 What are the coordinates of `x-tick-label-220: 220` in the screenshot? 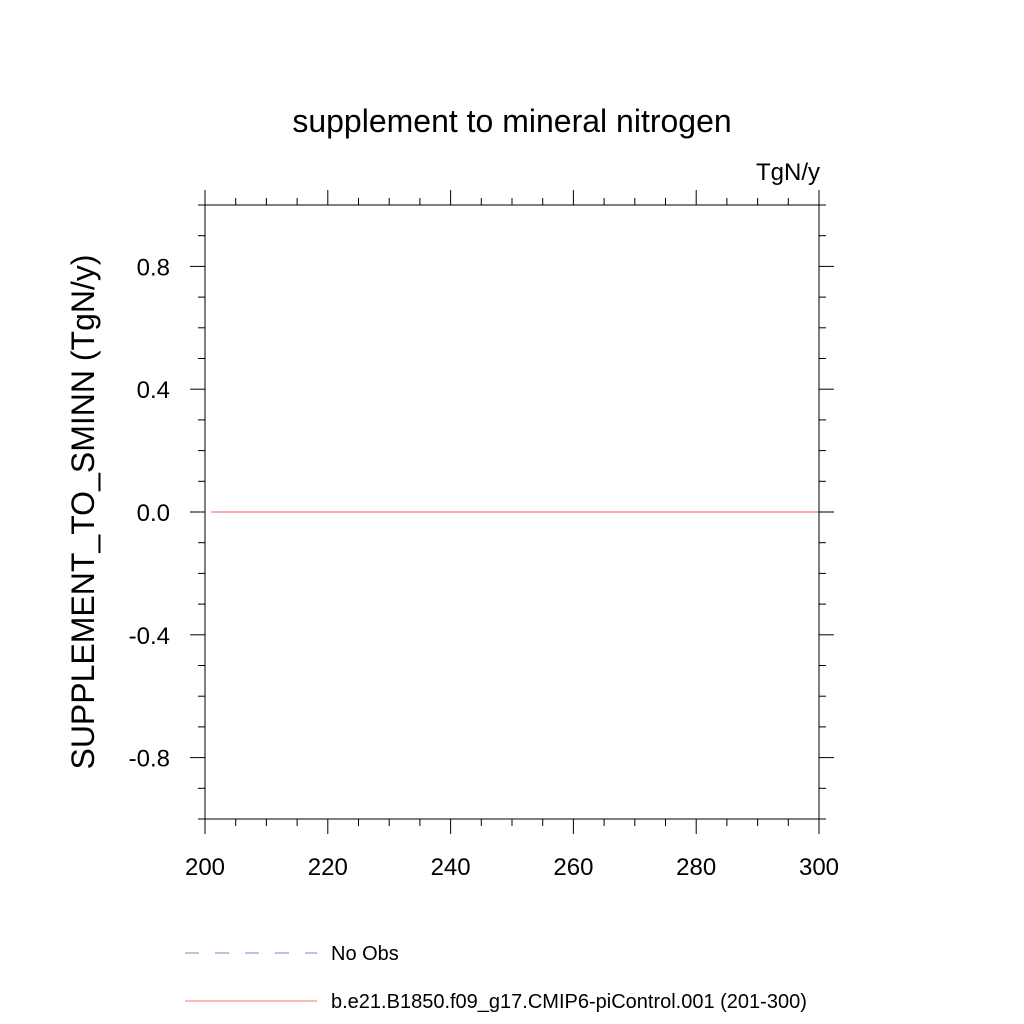 It's located at (328, 867).